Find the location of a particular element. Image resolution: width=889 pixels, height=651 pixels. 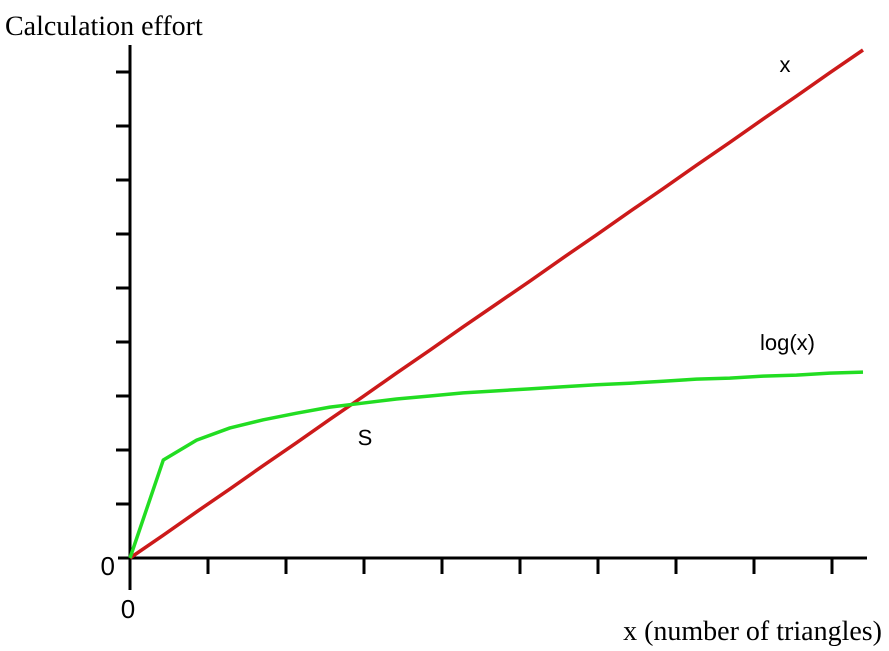

series-label: log(x) is located at coordinates (788, 342).